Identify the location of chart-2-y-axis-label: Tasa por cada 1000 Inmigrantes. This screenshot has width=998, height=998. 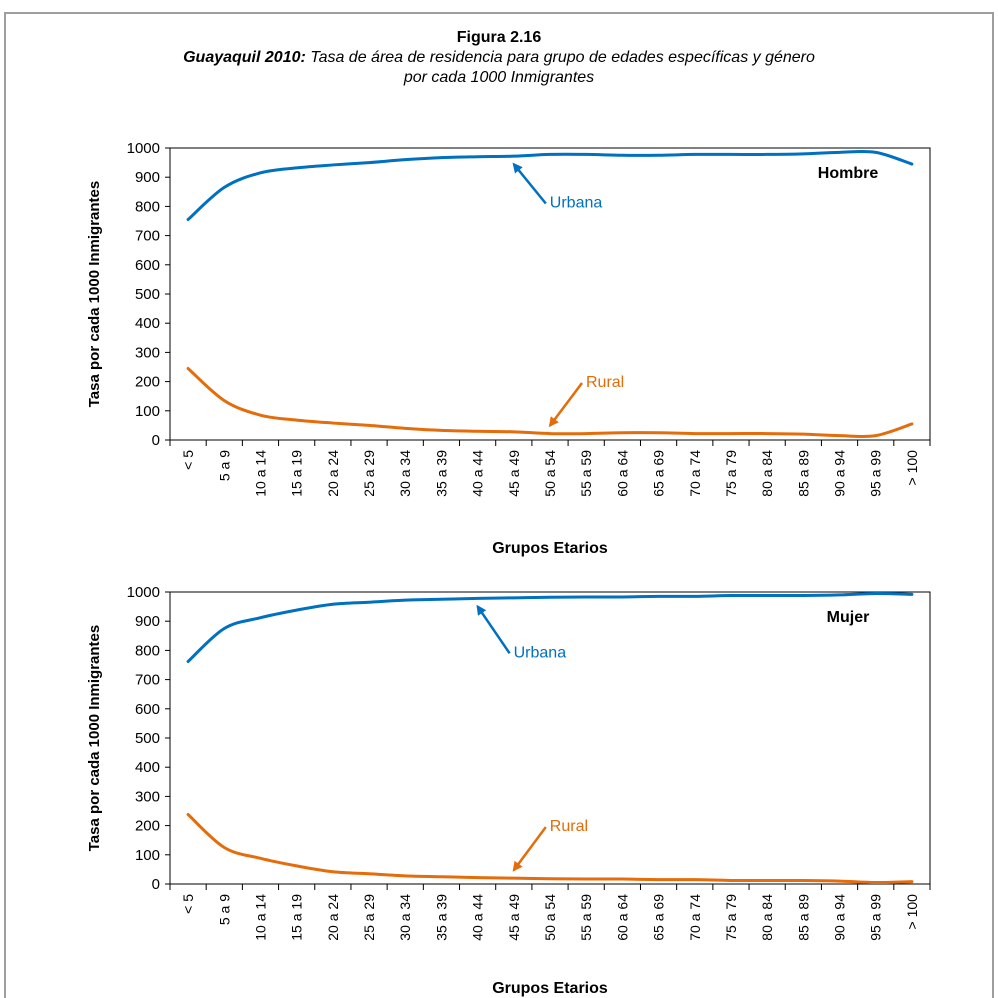
(94, 738).